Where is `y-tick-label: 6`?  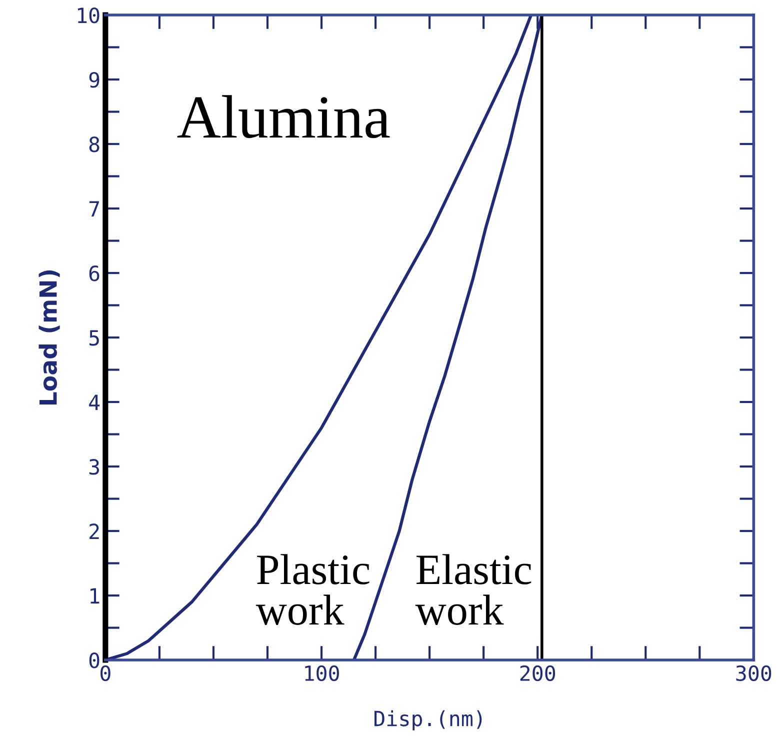 y-tick-label: 6 is located at coordinates (94, 274).